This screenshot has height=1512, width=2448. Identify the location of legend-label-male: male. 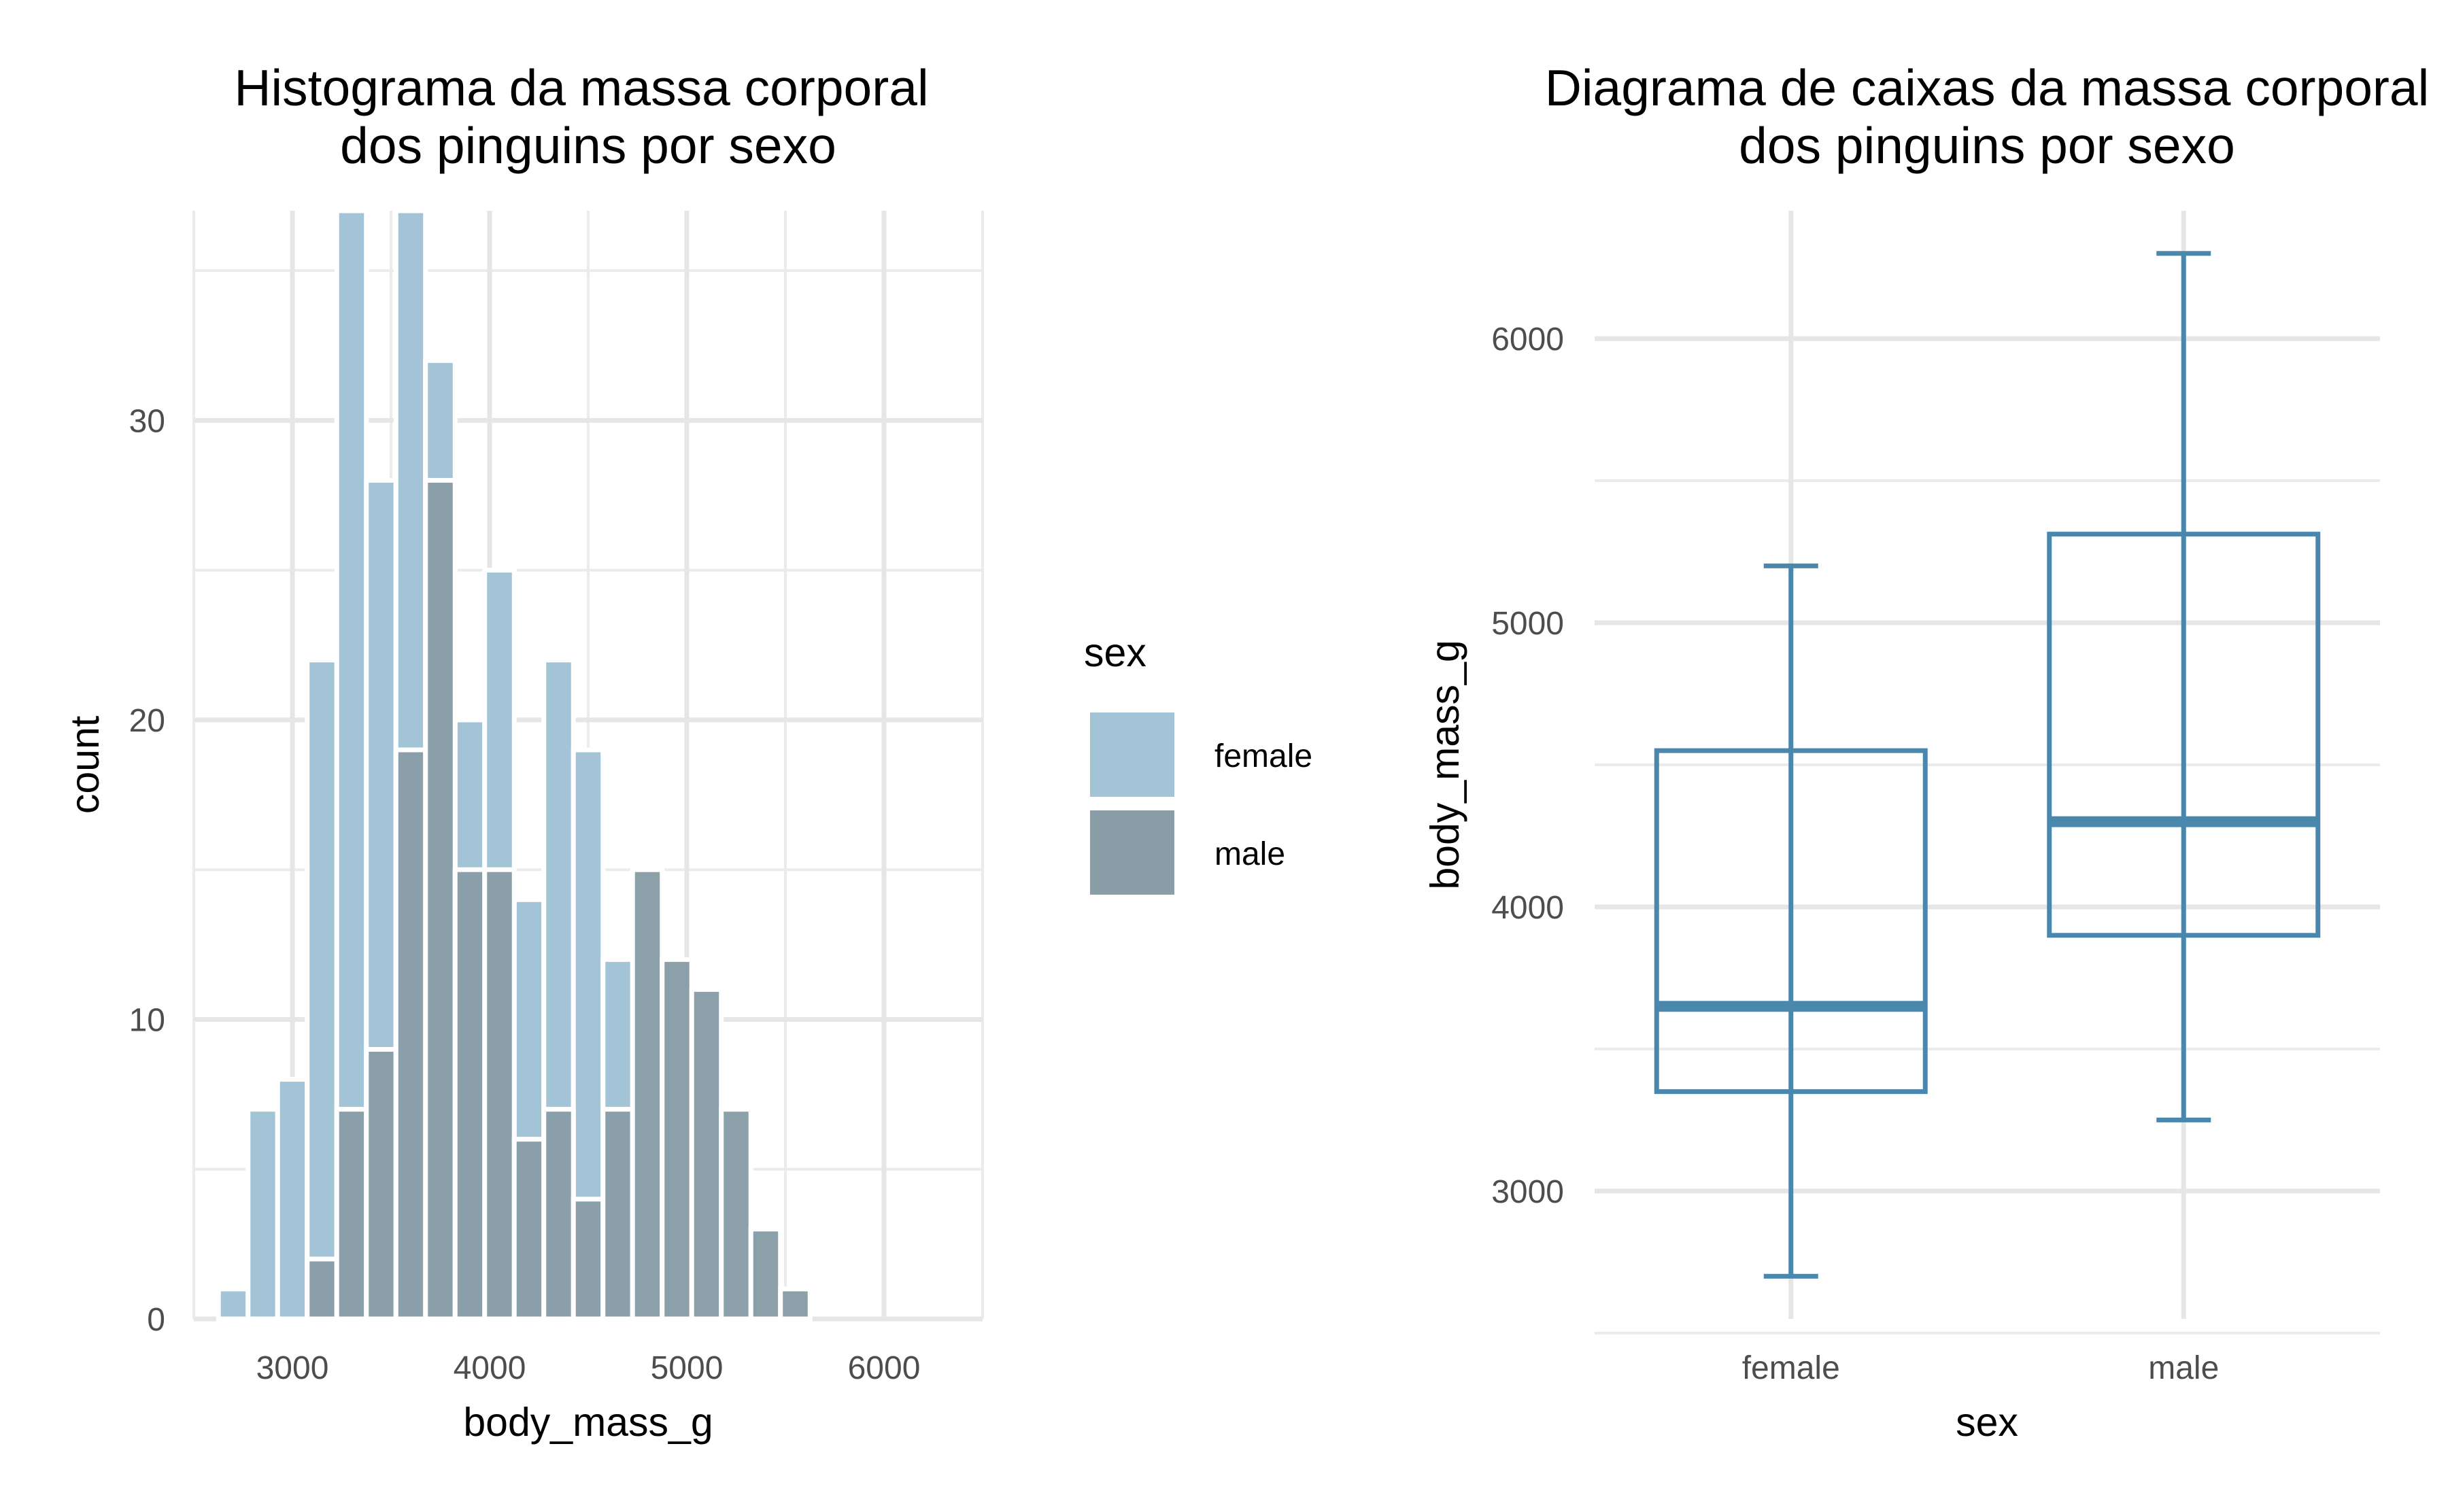
(1250, 854).